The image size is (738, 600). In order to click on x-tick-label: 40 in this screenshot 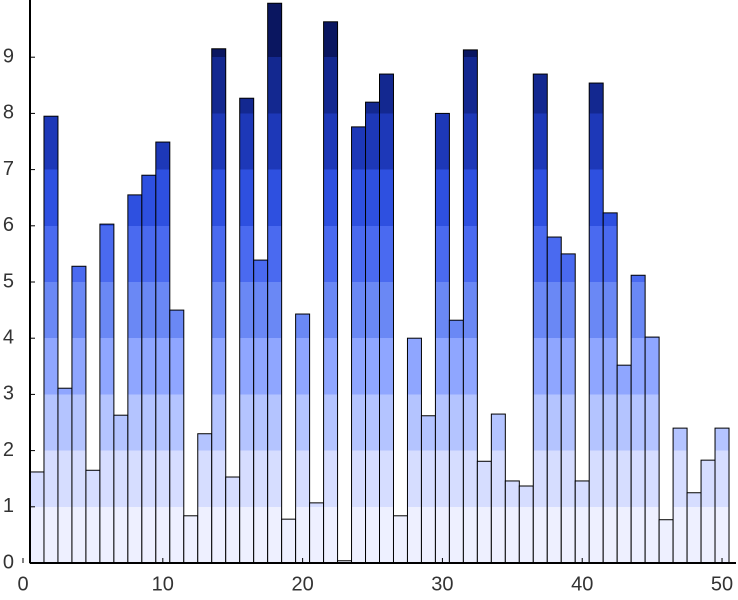, I will do `click(582, 584)`.